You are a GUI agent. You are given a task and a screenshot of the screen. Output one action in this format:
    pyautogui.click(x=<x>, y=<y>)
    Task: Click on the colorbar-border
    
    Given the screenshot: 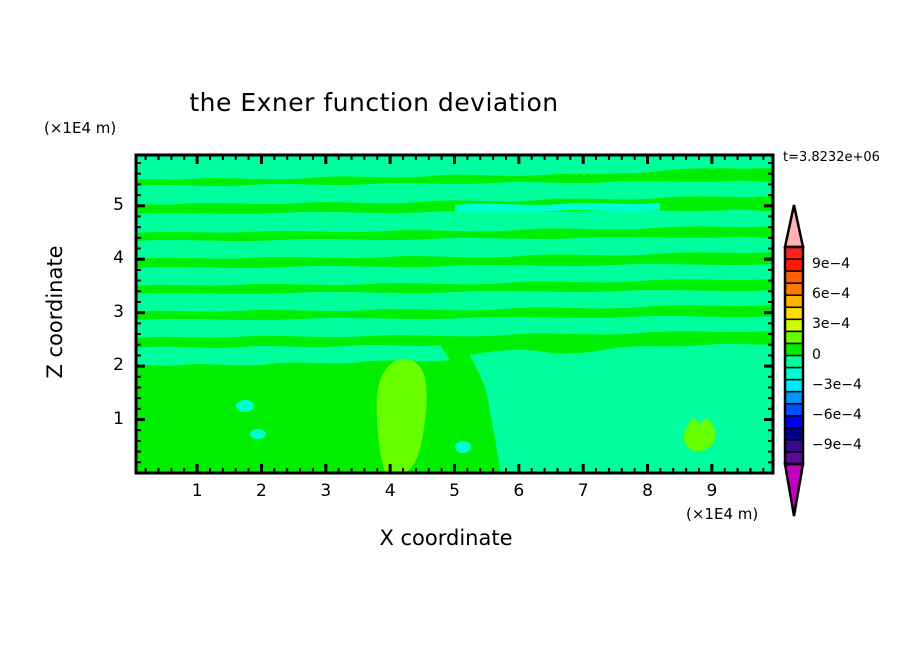 What is the action you would take?
    pyautogui.click(x=794, y=355)
    